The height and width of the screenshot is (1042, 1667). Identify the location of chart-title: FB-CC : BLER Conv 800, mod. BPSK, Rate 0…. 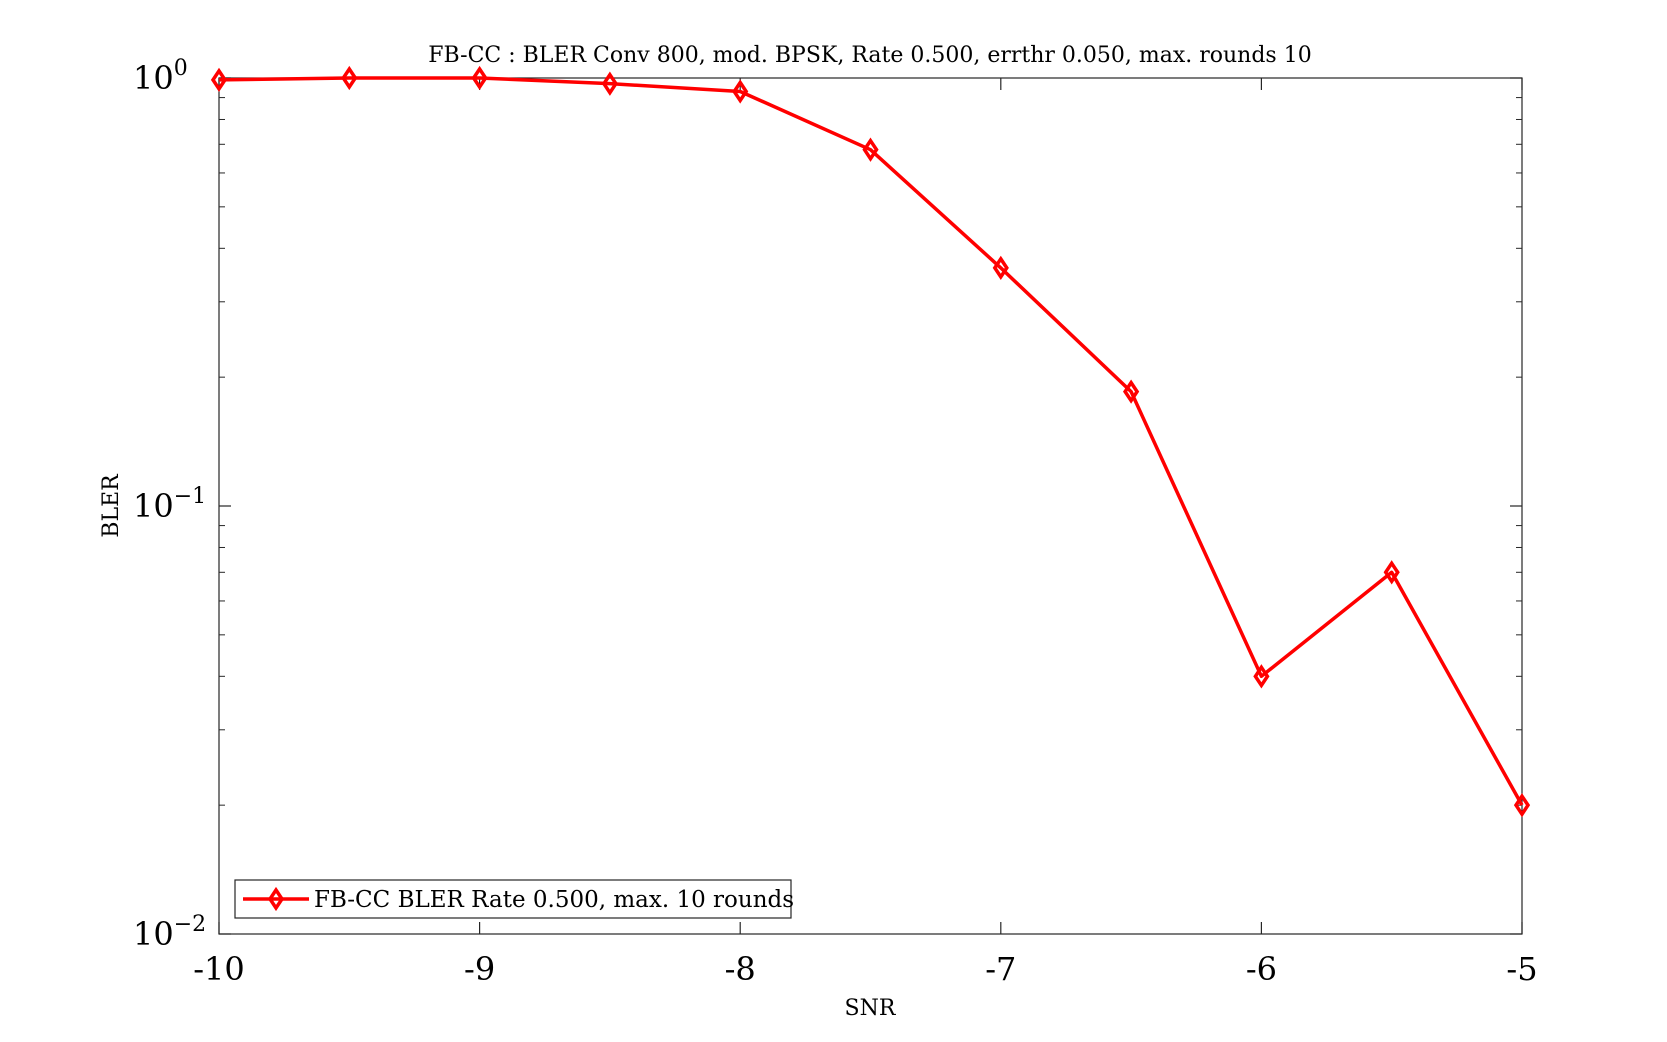
(869, 55).